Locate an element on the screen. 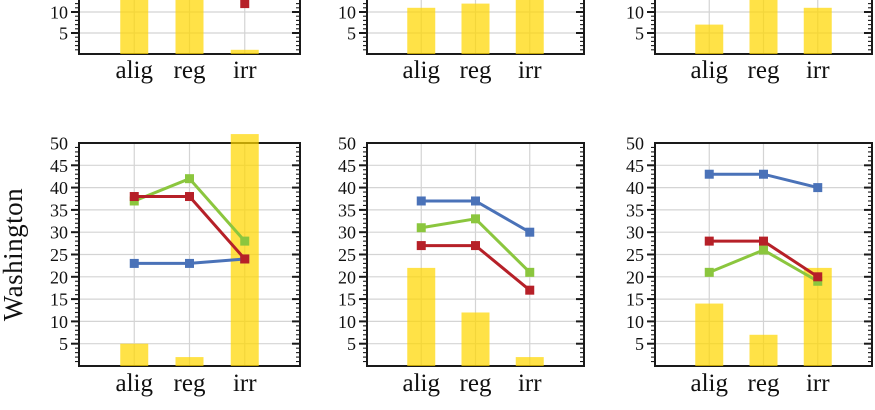  series-blue is located at coordinates (475, 216).